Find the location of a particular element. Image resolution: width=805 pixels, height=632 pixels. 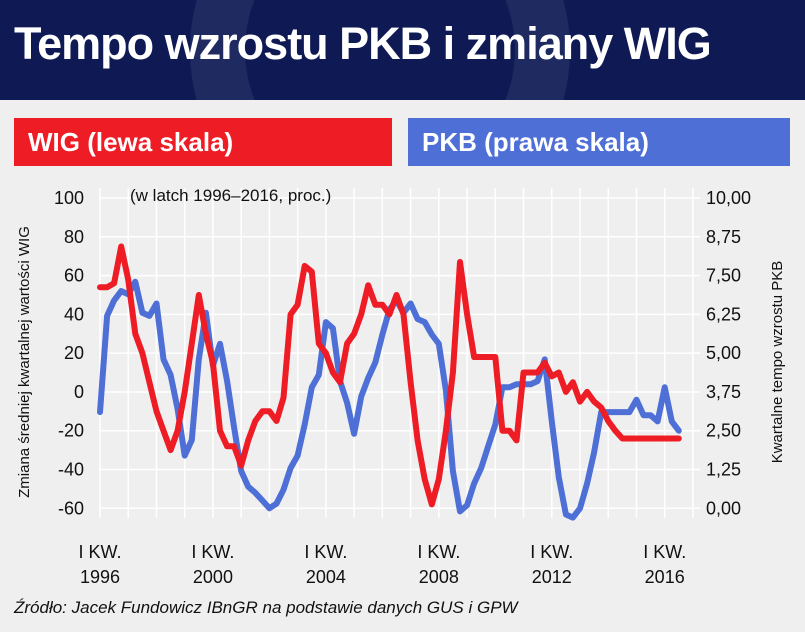

y-right-tick-label: 5,00 is located at coordinates (723, 353).